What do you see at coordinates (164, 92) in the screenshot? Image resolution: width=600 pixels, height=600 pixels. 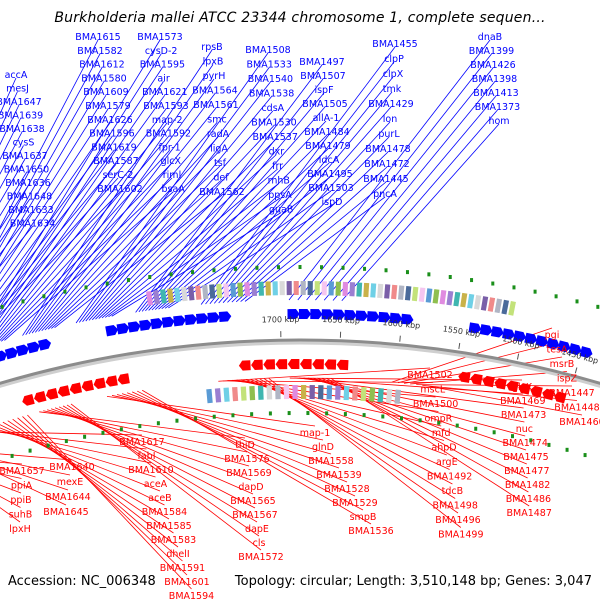 I see `forward-gene-label: BMA1621` at bounding box center [164, 92].